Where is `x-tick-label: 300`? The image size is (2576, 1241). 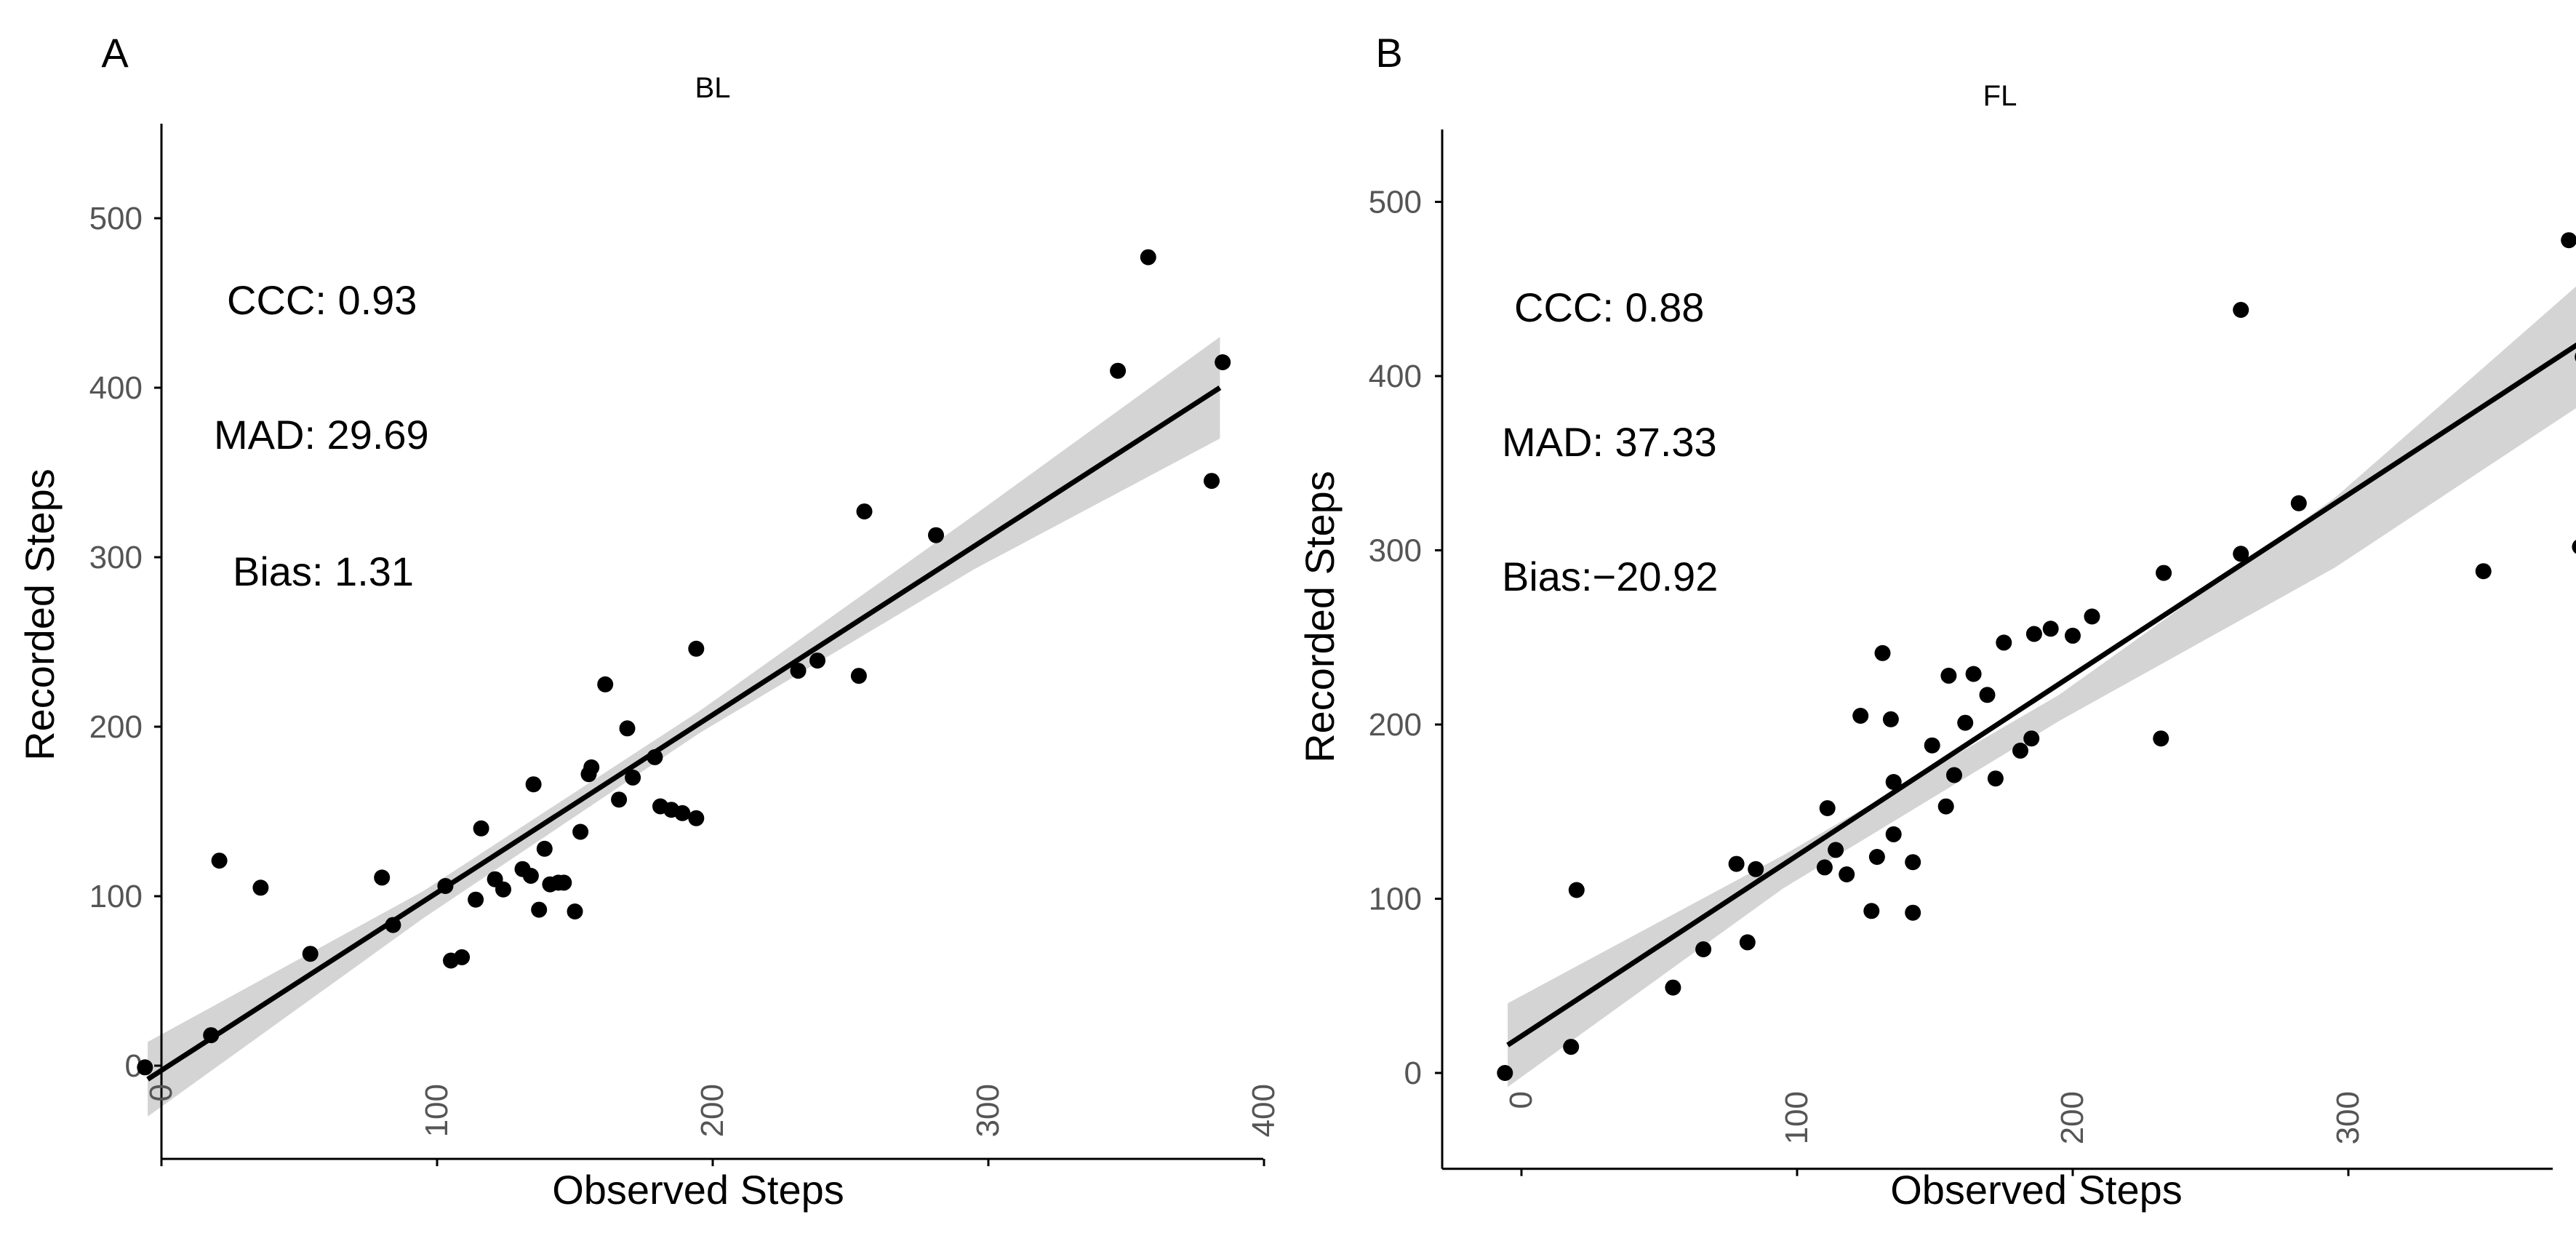
x-tick-label: 300 is located at coordinates (988, 1110).